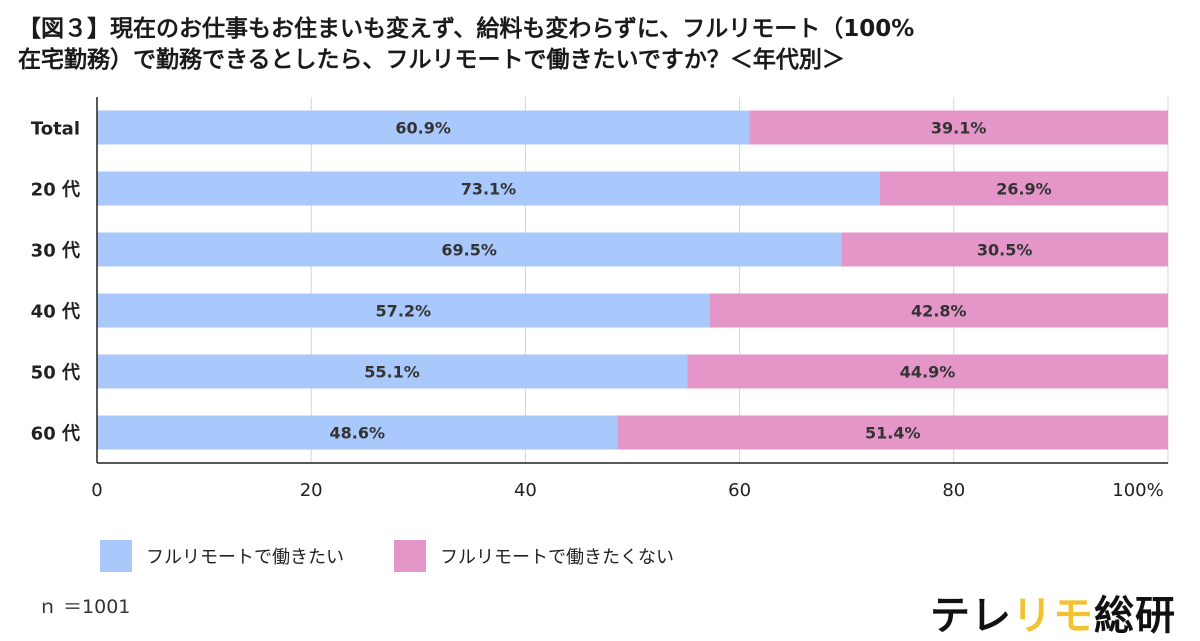 The width and height of the screenshot is (1200, 641). Describe the element at coordinates (55, 251) in the screenshot. I see `category-label-2: 30 代` at that location.